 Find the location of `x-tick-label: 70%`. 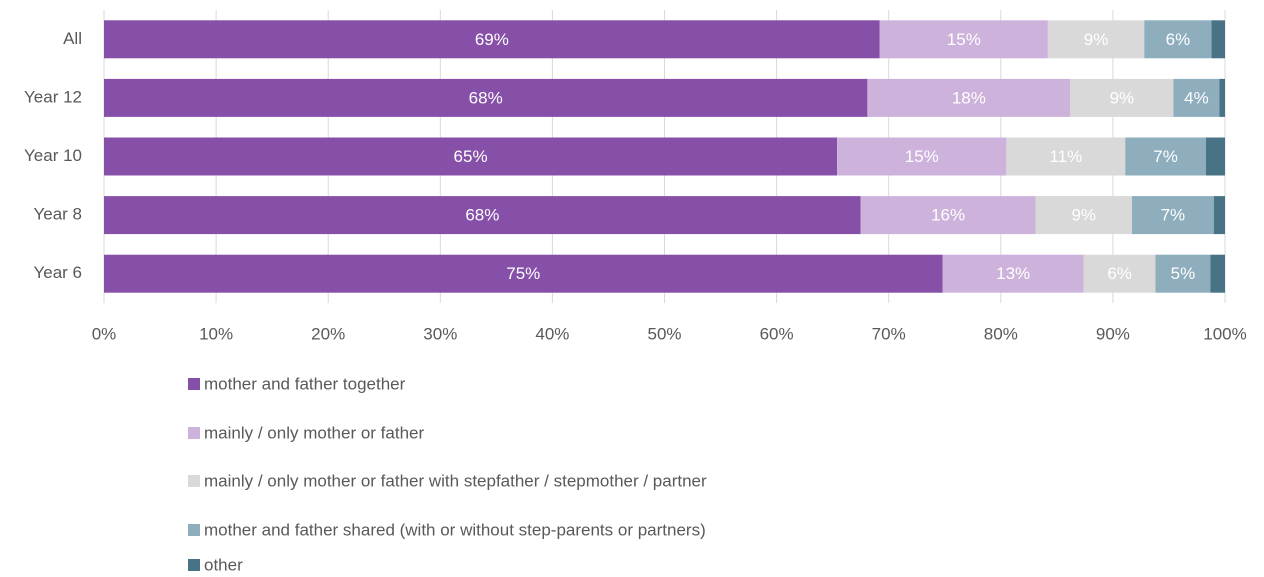

x-tick-label: 70% is located at coordinates (889, 333).